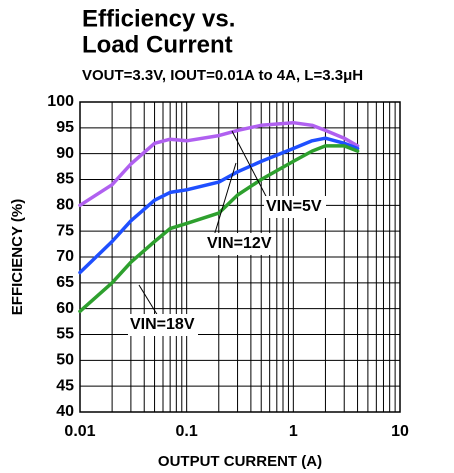 The width and height of the screenshot is (454, 473). Describe the element at coordinates (400, 431) in the screenshot. I see `x-tick-label: 10` at that location.